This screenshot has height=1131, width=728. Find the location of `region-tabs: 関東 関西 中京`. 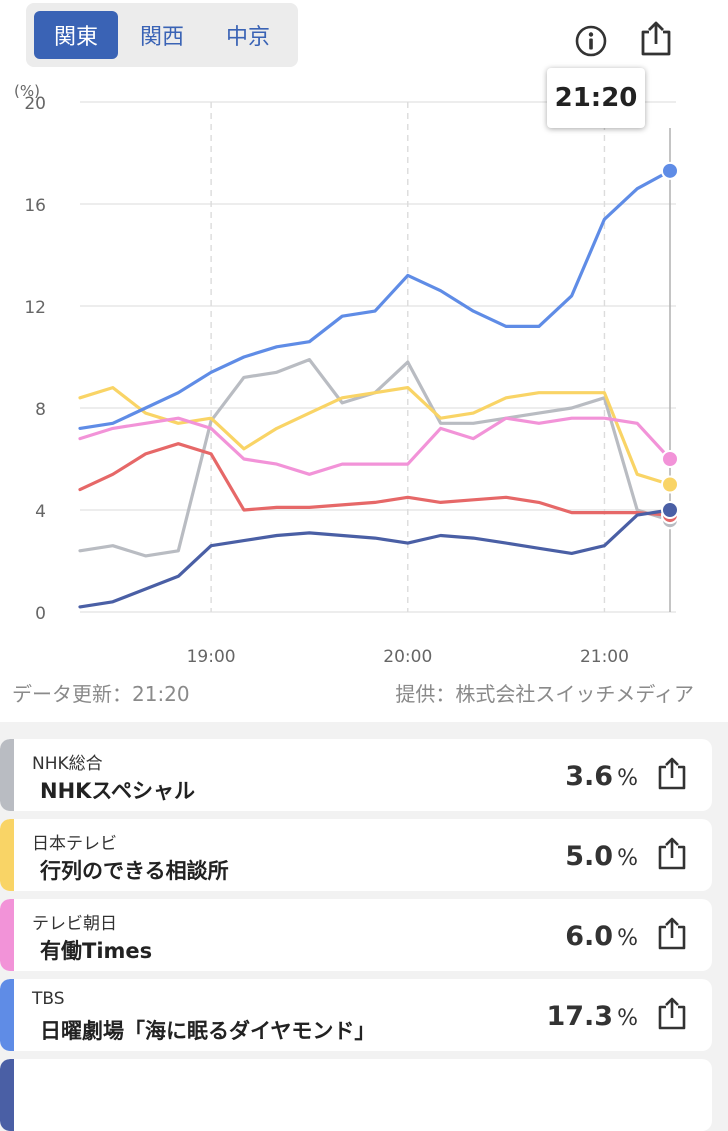

region-tabs: 関東 関西 中京 is located at coordinates (162, 35).